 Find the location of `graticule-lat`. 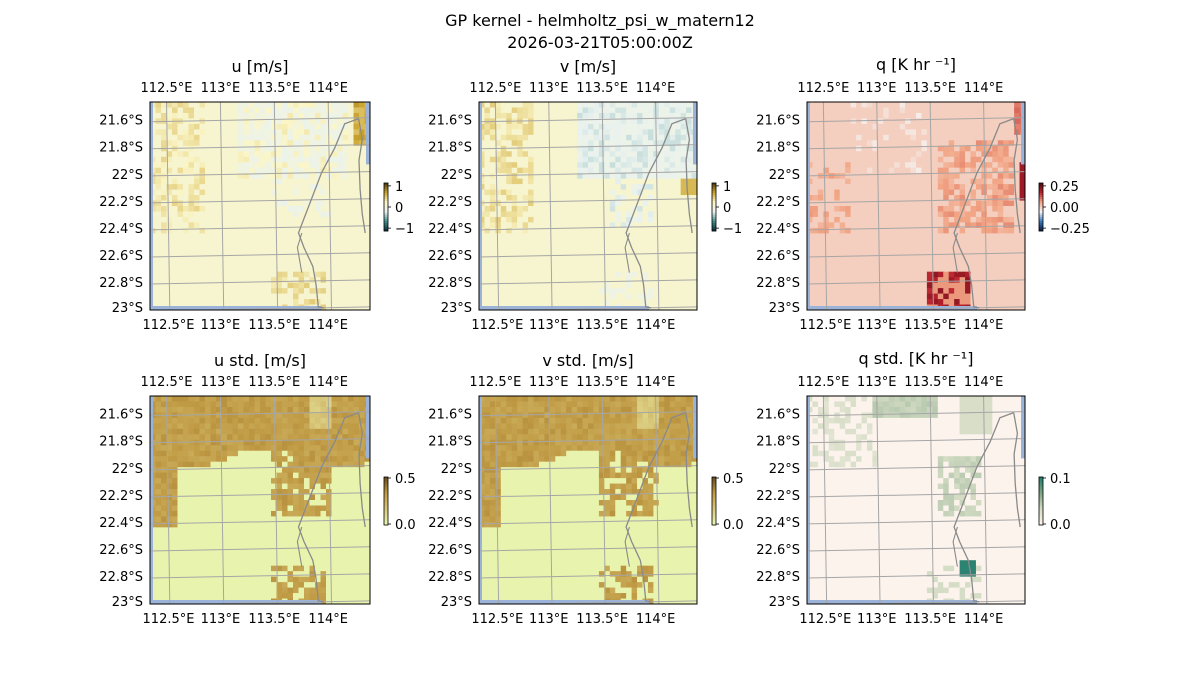

graticule-lat is located at coordinates (260, 255).